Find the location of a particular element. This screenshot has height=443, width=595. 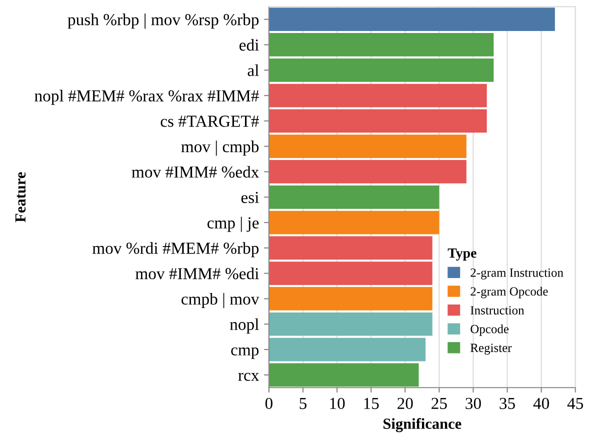

x-tick-label: 45 is located at coordinates (575, 404).